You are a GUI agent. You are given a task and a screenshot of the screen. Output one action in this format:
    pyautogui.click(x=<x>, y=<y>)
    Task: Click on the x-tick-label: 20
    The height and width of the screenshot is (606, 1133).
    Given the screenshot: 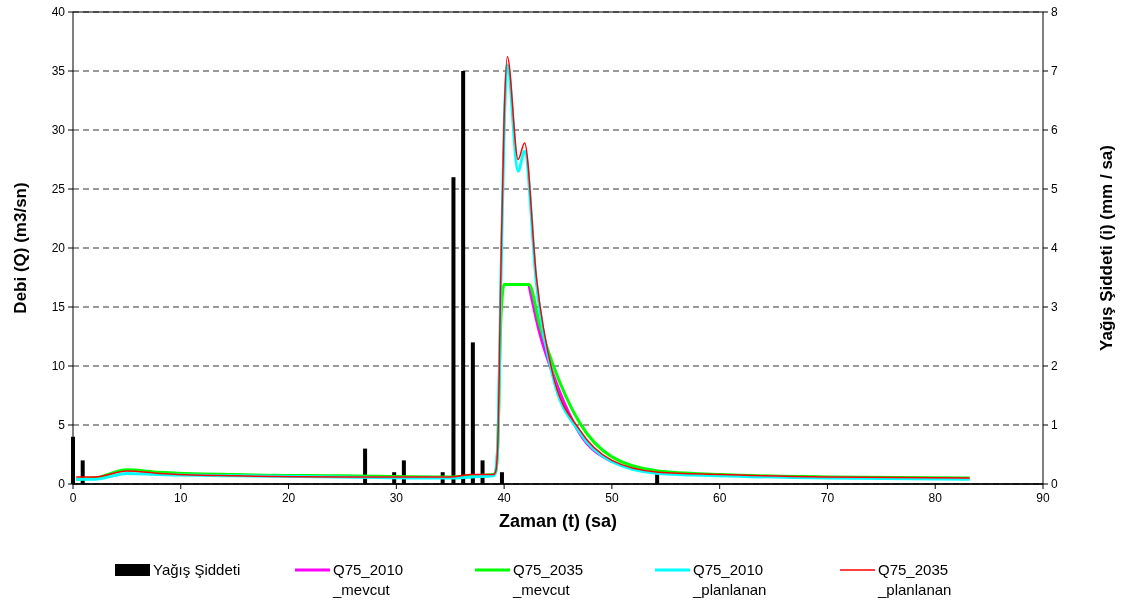 What is the action you would take?
    pyautogui.click(x=288, y=498)
    